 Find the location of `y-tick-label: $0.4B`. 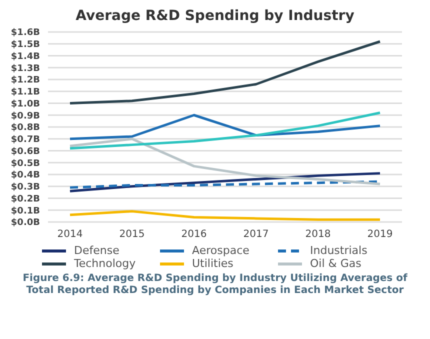

y-tick-label: $0.4B is located at coordinates (25, 175).